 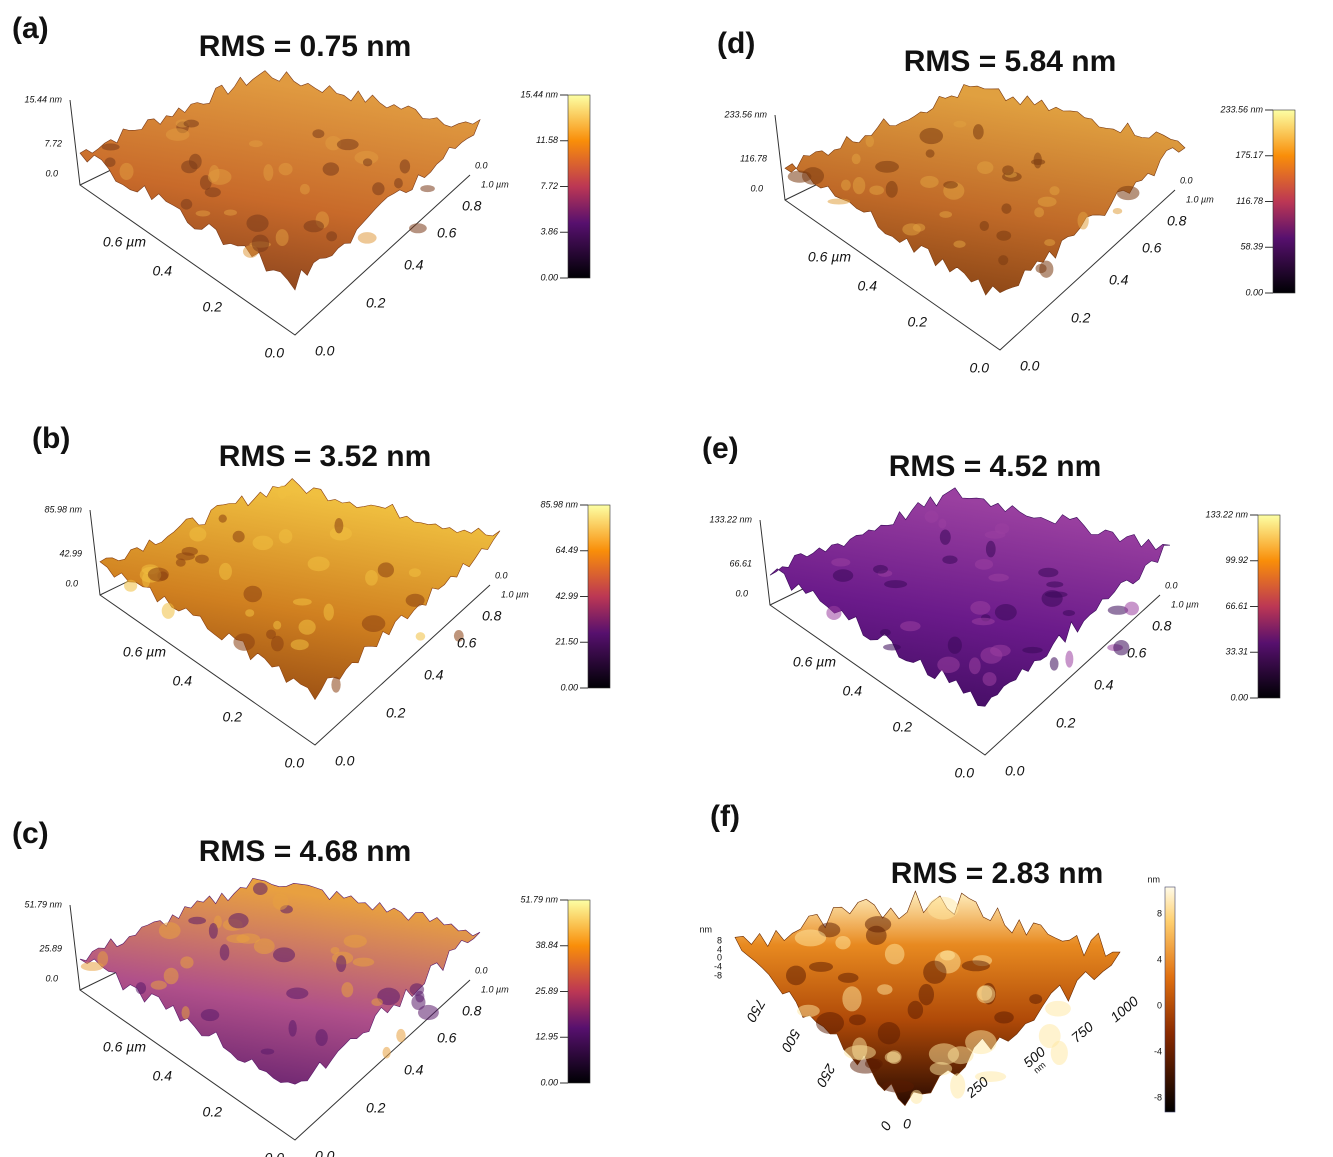 I want to click on z-axis-label: 42.99, so click(x=70, y=553).